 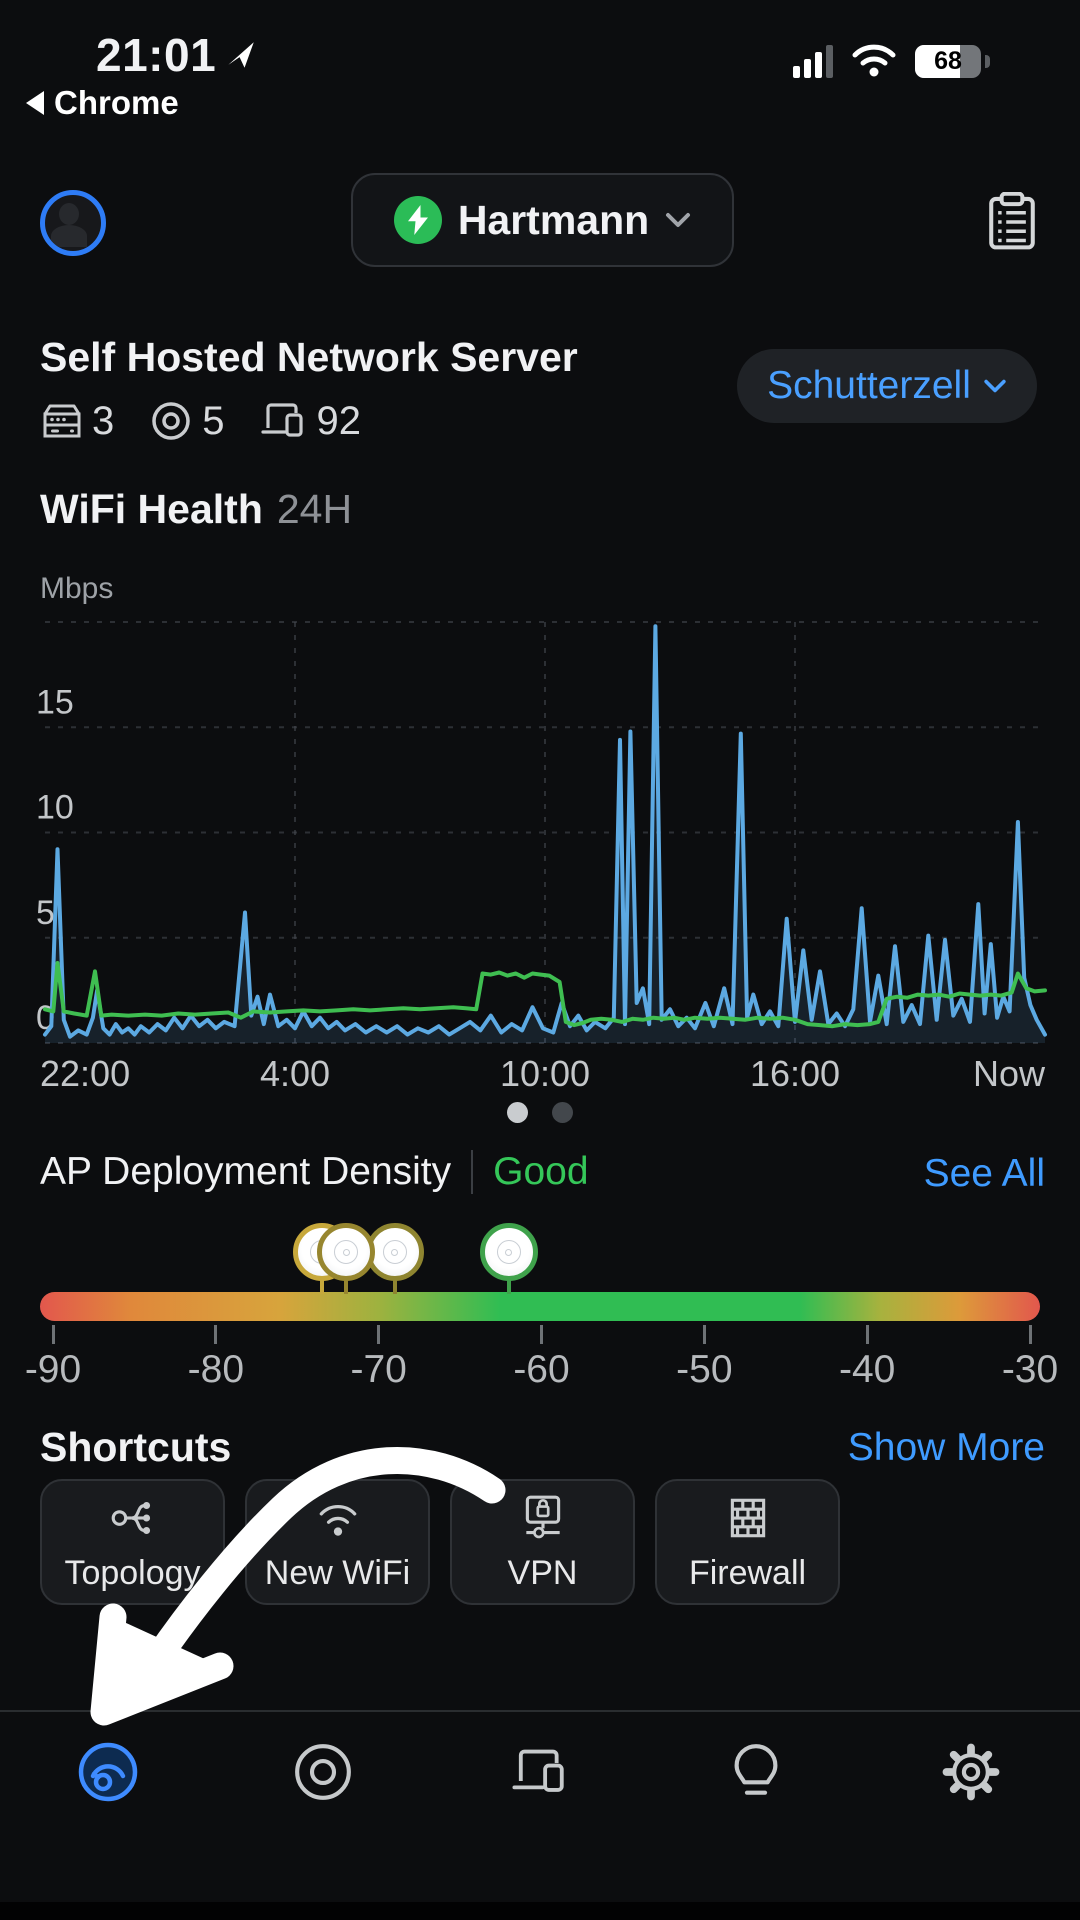 I want to click on tab-insights, so click(x=756, y=1772).